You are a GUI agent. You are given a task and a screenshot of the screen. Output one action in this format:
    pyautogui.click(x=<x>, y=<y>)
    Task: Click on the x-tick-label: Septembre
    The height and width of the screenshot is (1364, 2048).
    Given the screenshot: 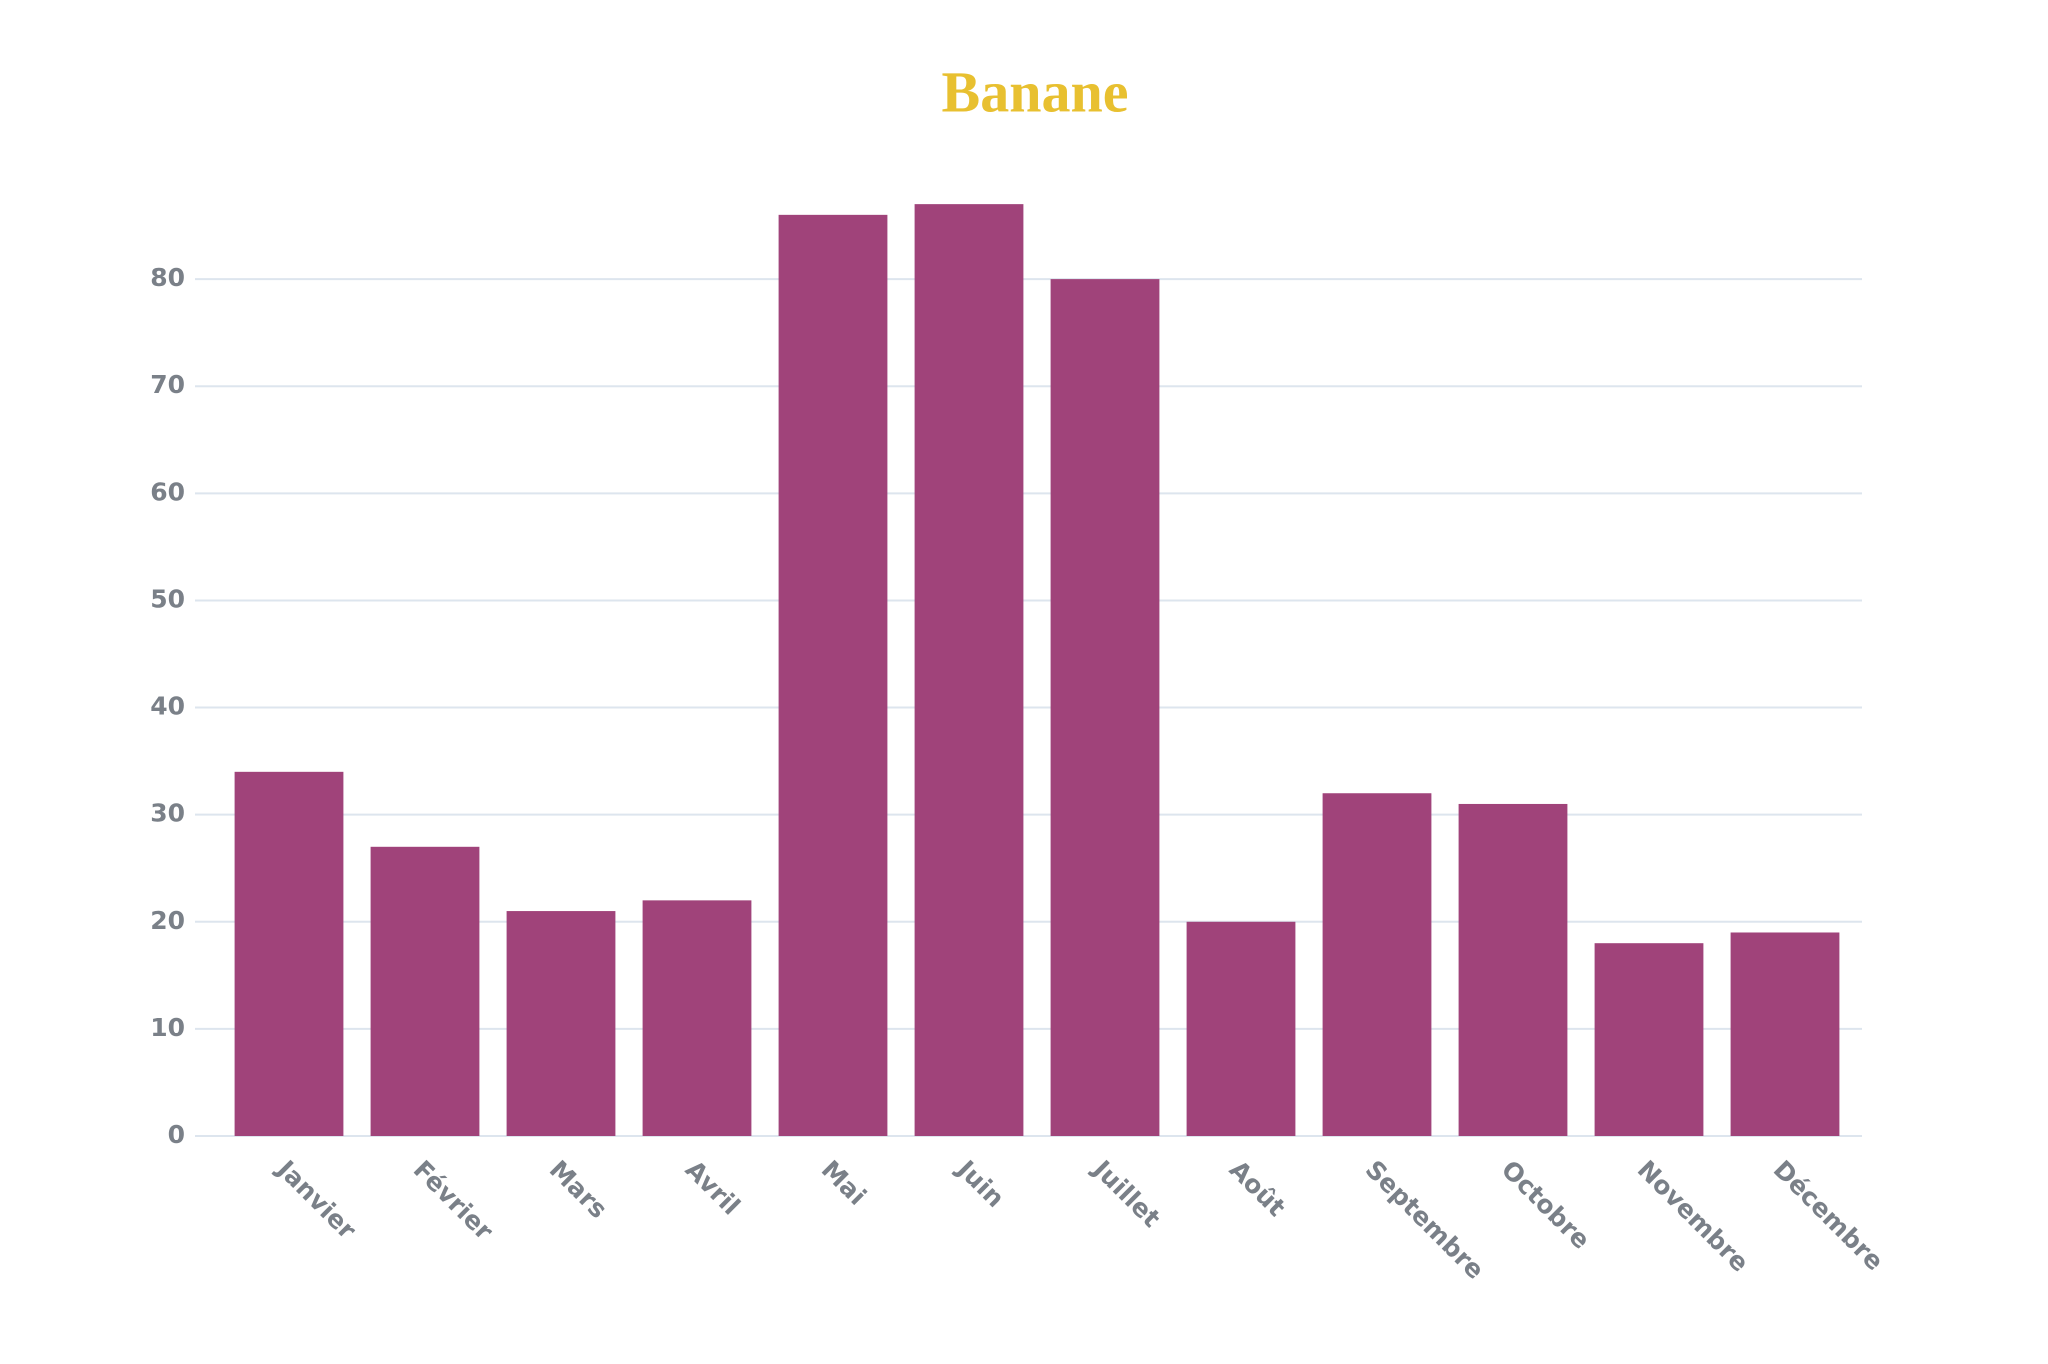 What is the action you would take?
    pyautogui.click(x=1425, y=1220)
    